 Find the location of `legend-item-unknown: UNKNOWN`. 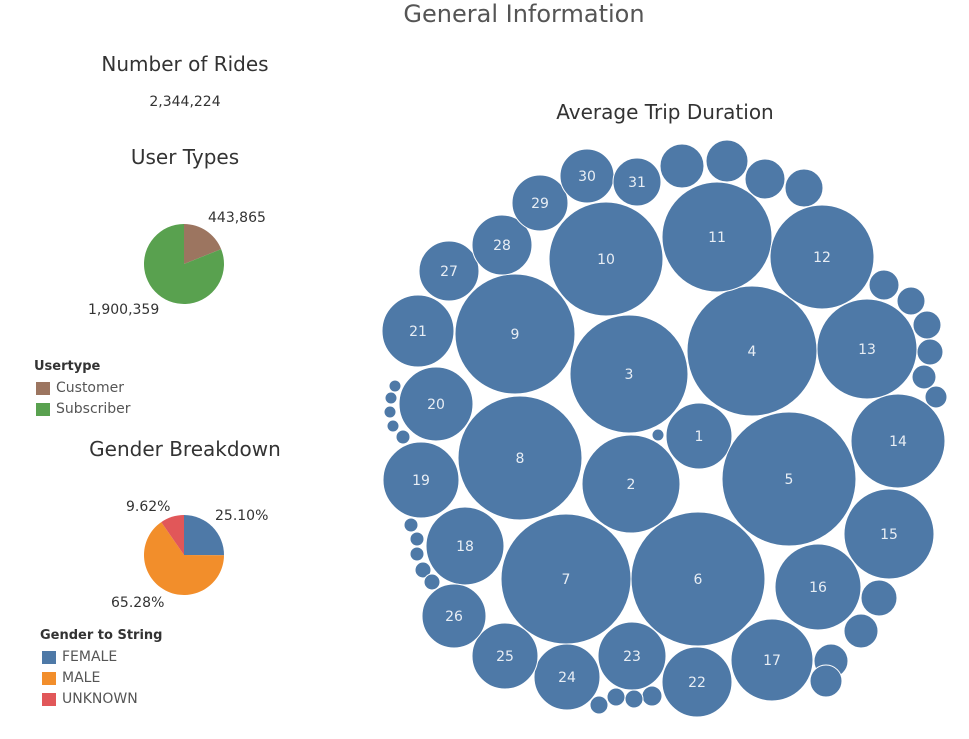

legend-item-unknown: UNKNOWN is located at coordinates (90, 699).